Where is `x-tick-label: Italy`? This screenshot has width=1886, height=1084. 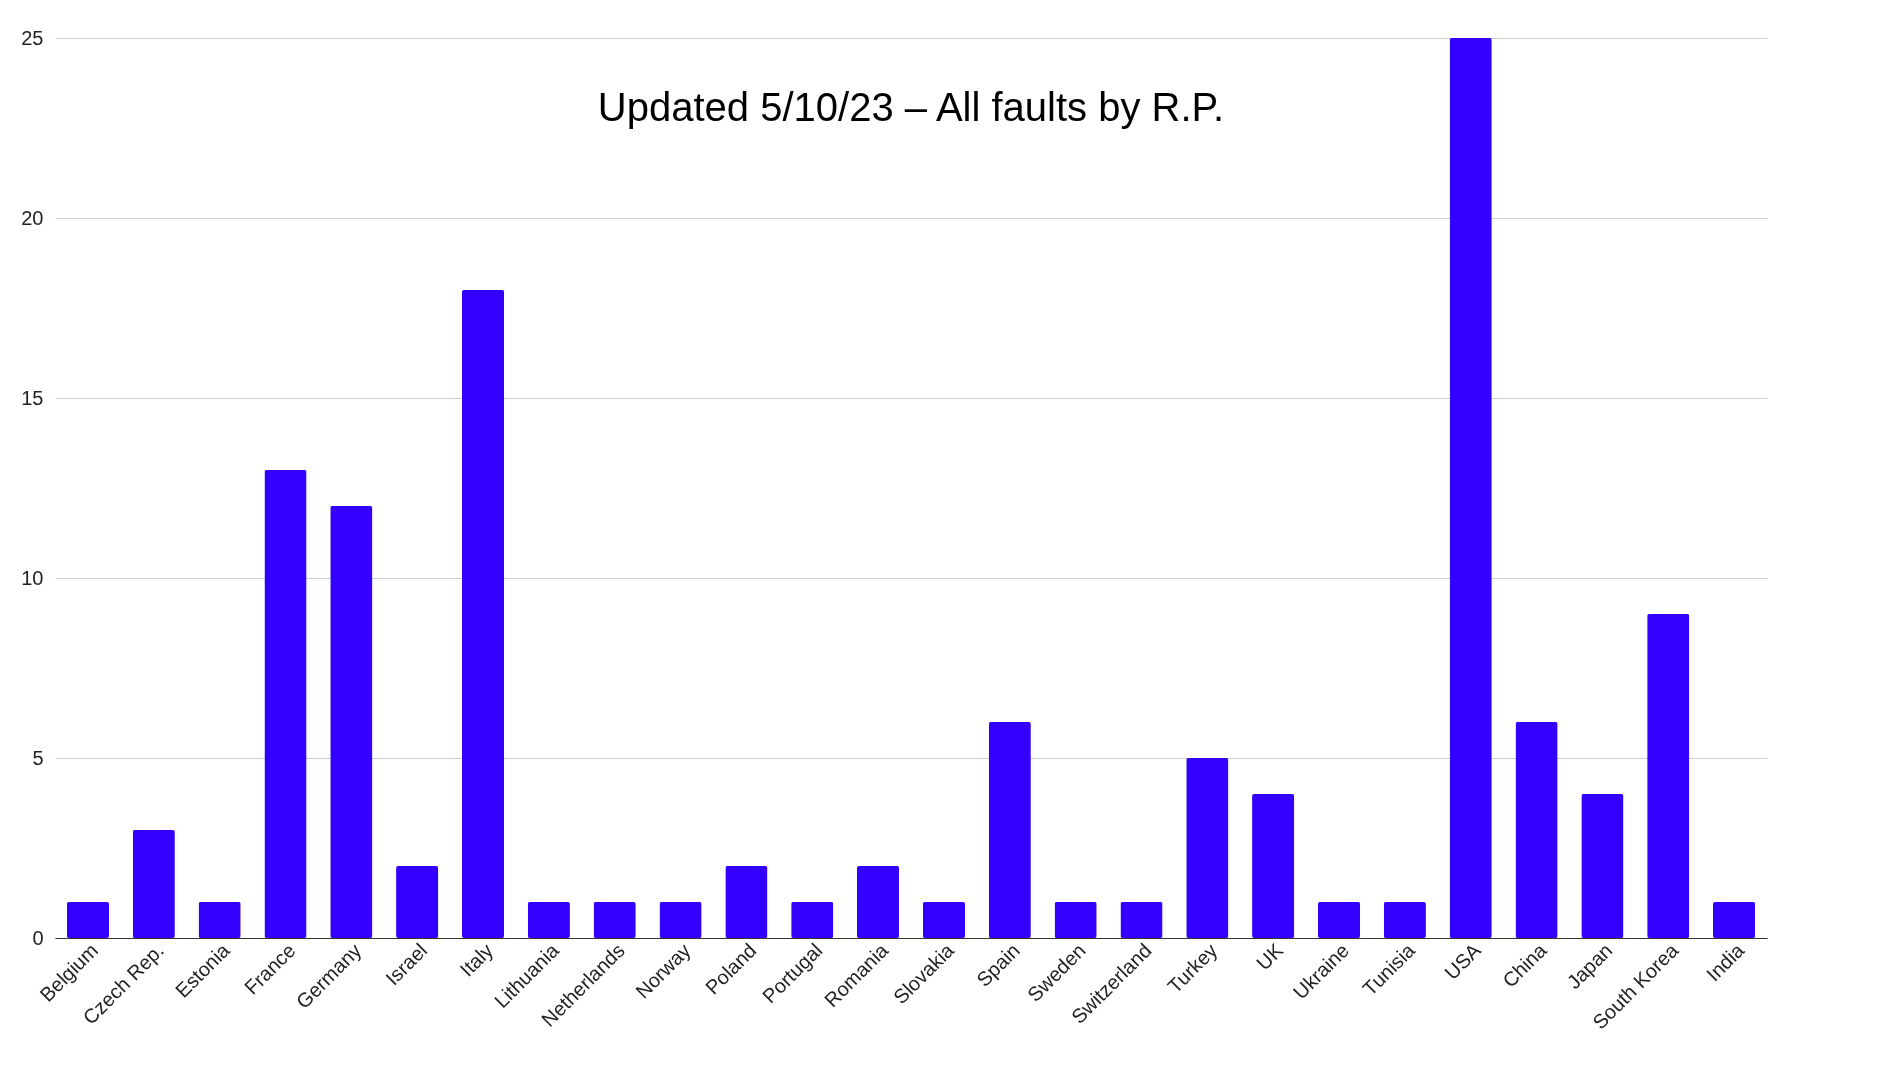
x-tick-label: Italy is located at coordinates (476, 960).